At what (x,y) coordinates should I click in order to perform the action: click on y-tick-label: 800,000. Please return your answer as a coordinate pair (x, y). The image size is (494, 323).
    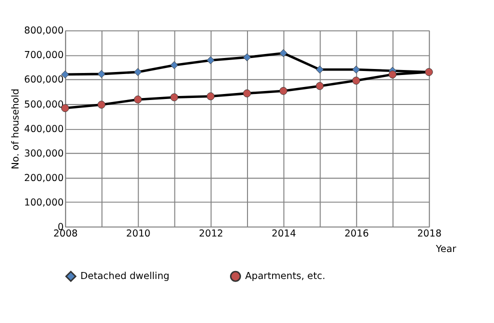
    Looking at the image, I should click on (44, 31).